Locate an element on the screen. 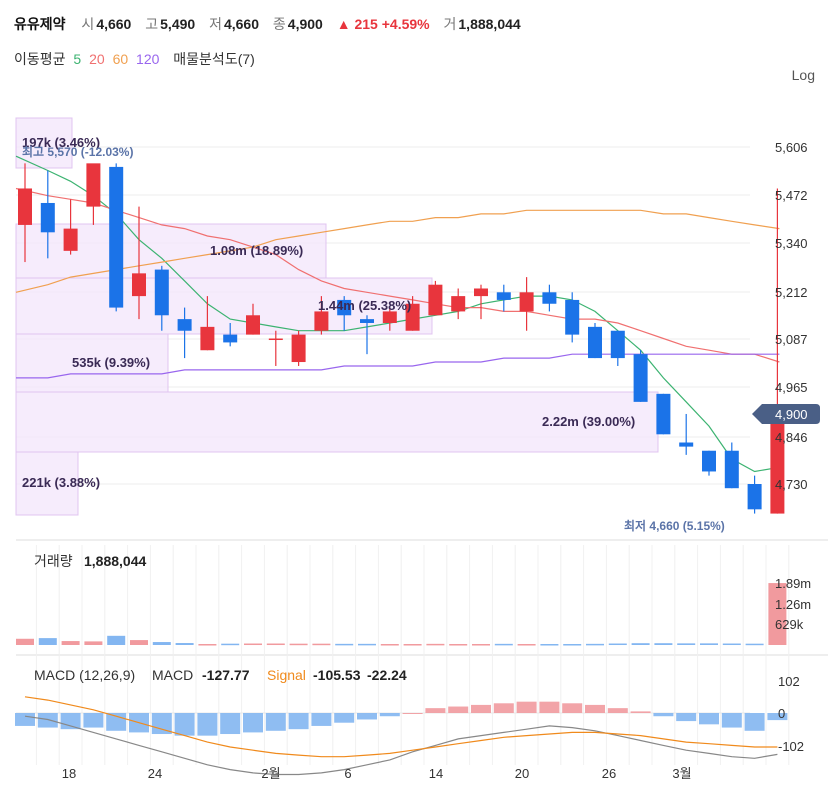 The image size is (828, 789). volume-profile-label: 1.08m (18.89%) is located at coordinates (256, 250).